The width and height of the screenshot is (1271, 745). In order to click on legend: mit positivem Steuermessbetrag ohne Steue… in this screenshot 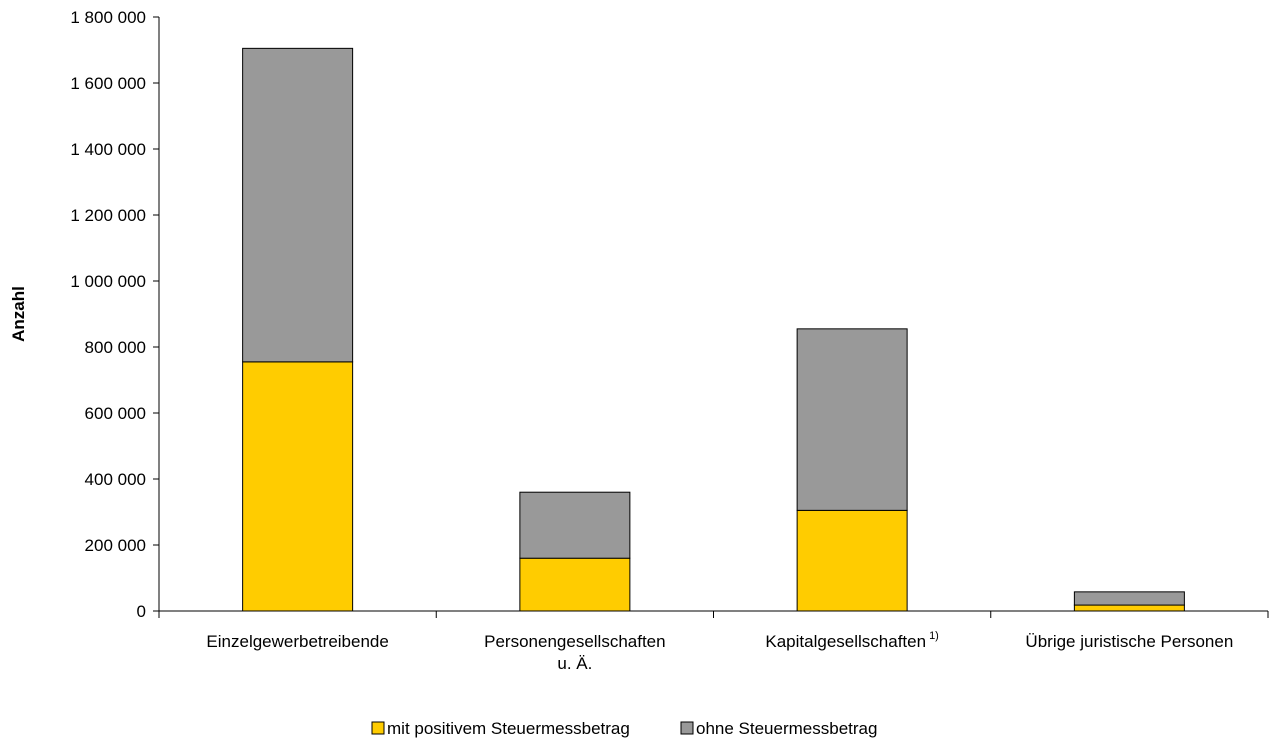, I will do `click(624, 728)`.